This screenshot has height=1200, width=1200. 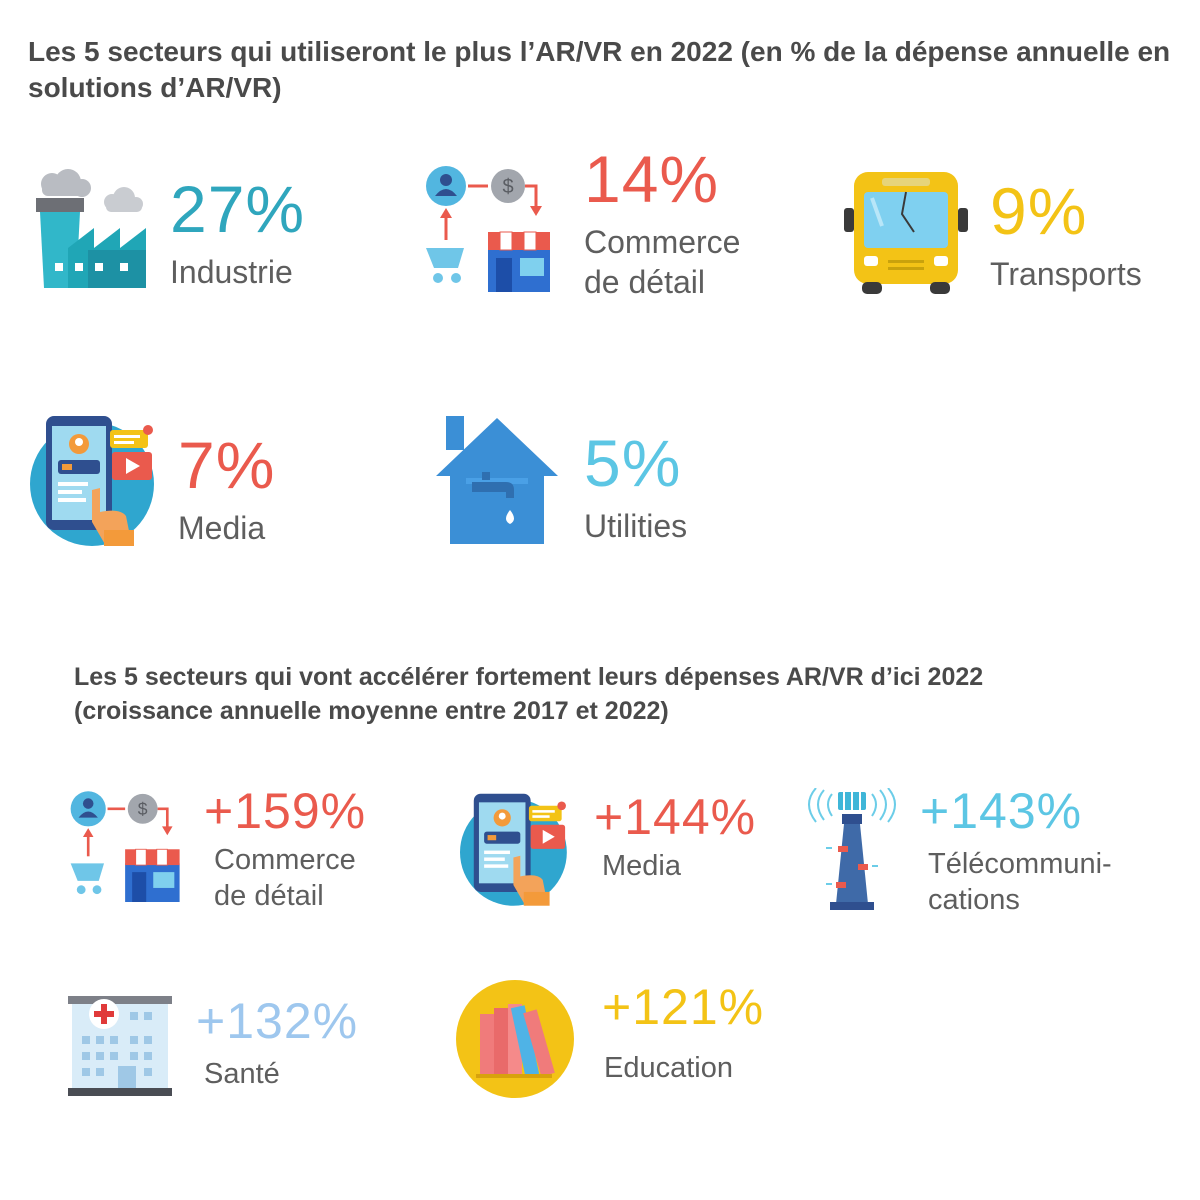 I want to click on commerce-growth-label-line2: de détail, so click(x=269, y=896).